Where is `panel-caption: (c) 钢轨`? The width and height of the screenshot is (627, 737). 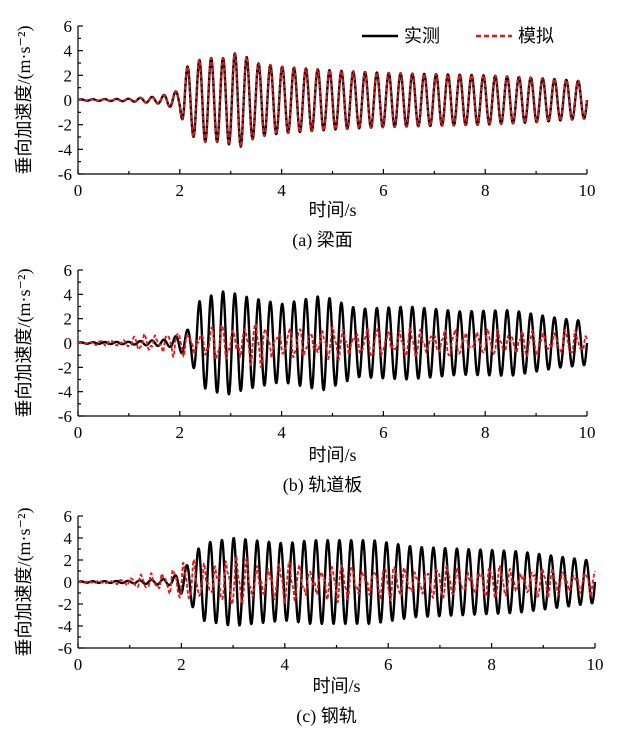 panel-caption: (c) 钢轨 is located at coordinates (326, 716).